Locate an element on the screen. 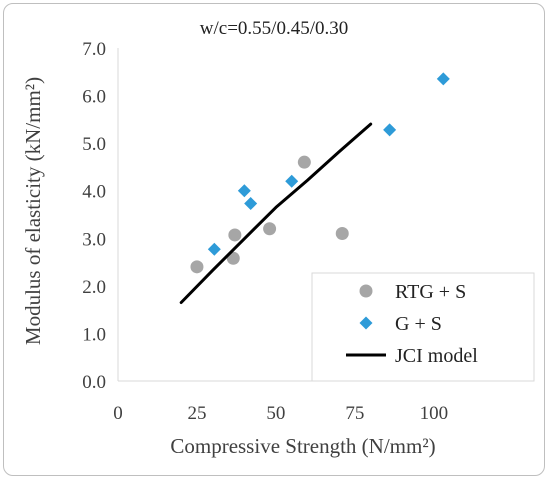  x-tick-label: 50 is located at coordinates (275, 413).